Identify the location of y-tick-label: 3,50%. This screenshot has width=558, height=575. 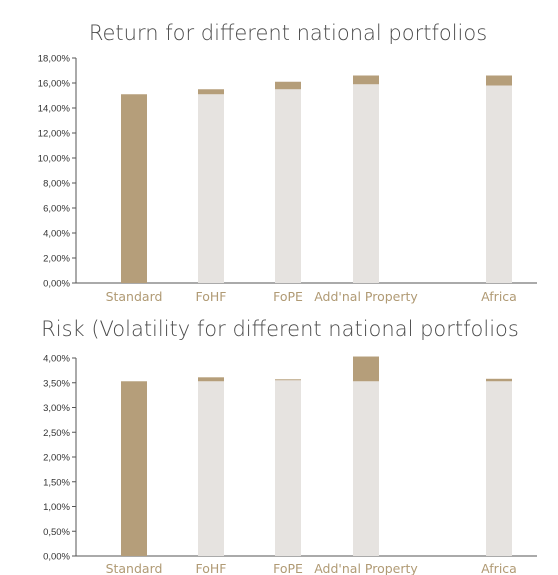
(56, 383).